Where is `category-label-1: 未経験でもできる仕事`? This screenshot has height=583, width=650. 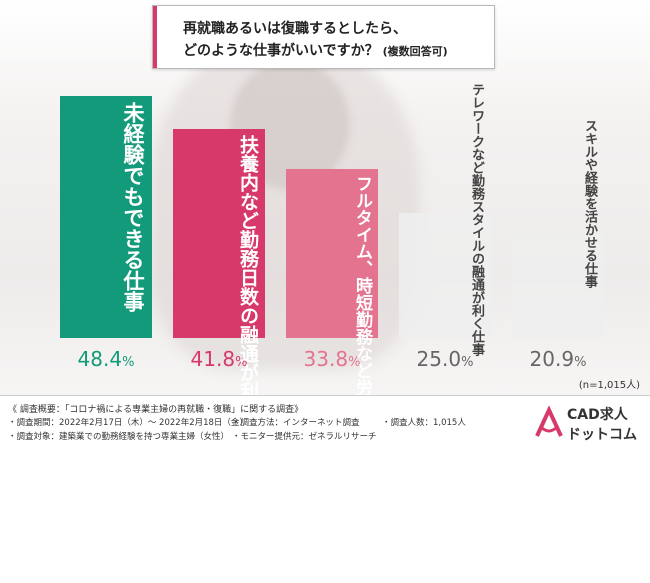 category-label-1: 未経験でもできる仕事 is located at coordinates (133, 207).